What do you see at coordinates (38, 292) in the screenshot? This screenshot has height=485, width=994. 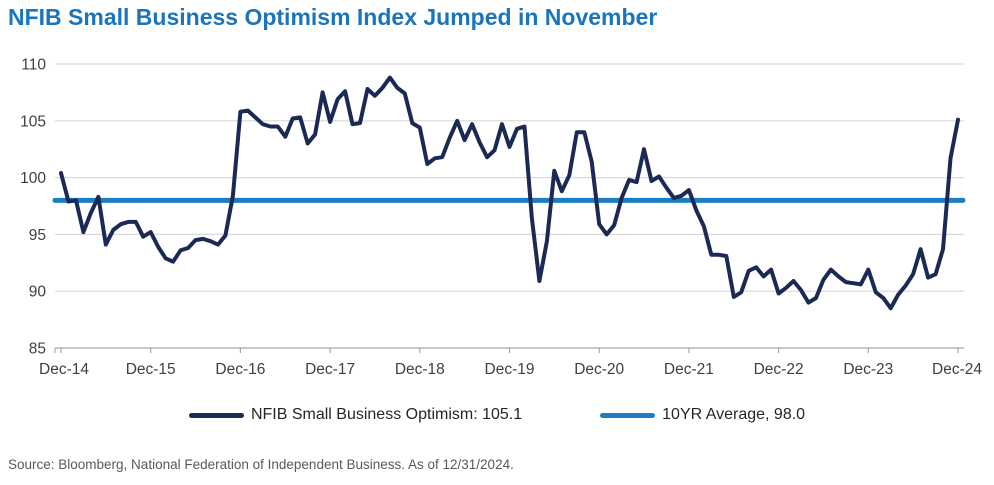 I see `y-tick-label-90: 90` at bounding box center [38, 292].